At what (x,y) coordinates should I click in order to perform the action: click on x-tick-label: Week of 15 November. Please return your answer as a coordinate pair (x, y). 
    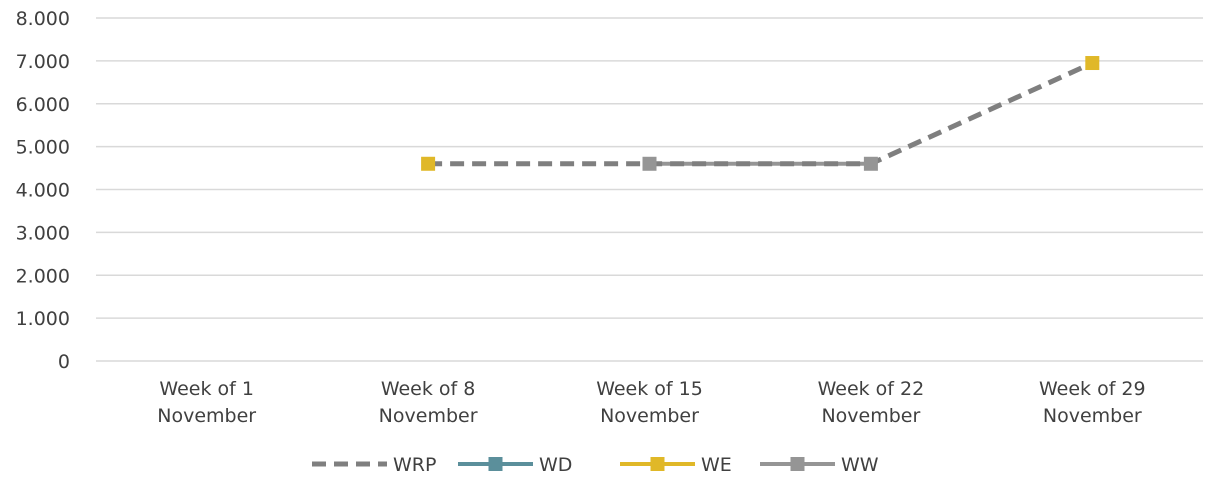
    Looking at the image, I should click on (649, 402).